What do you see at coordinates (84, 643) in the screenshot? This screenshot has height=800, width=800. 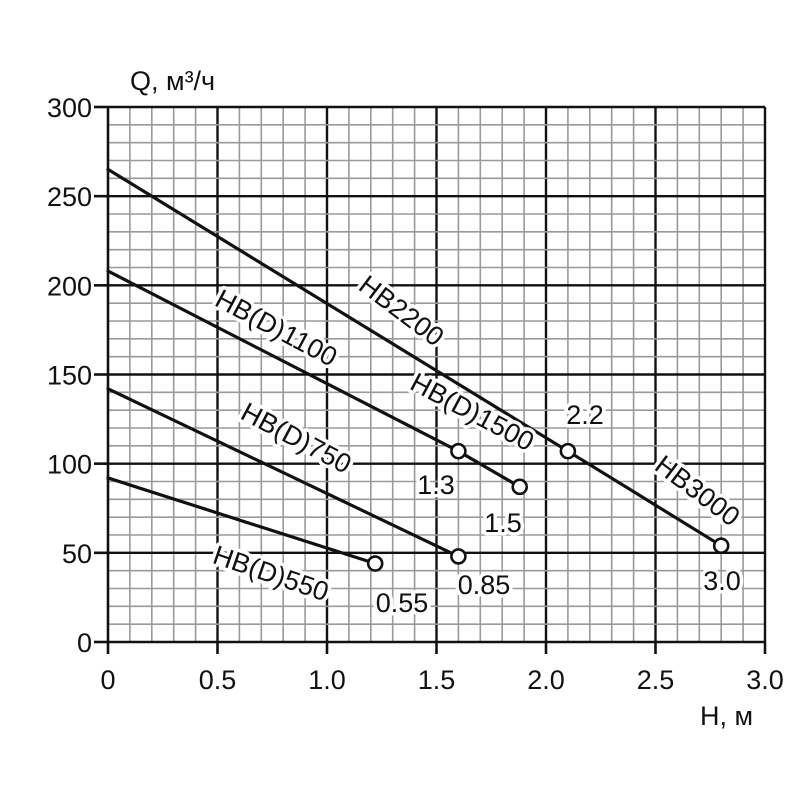 I see `y-tick-label: 0` at bounding box center [84, 643].